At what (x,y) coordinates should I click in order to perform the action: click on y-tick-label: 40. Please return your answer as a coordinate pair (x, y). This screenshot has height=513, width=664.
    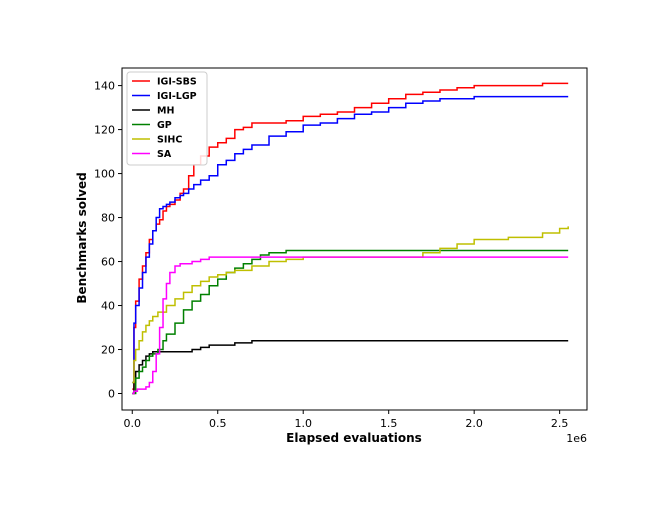
    Looking at the image, I should click on (108, 306).